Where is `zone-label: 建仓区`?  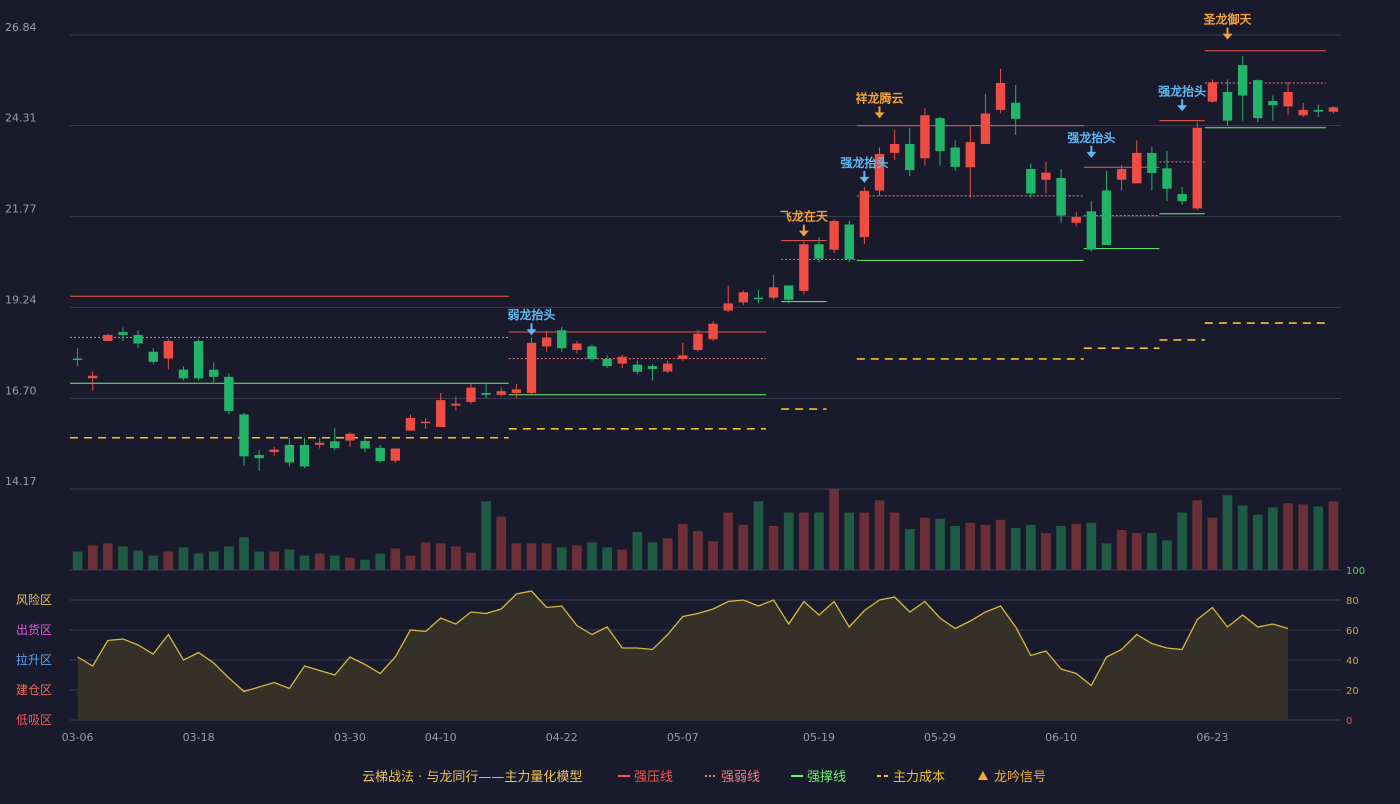 zone-label: 建仓区 is located at coordinates (34, 690).